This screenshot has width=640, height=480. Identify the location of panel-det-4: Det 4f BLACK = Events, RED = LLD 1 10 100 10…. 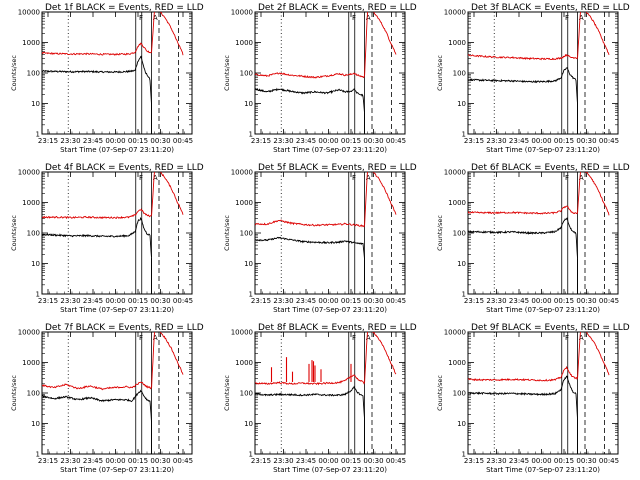
(107, 238).